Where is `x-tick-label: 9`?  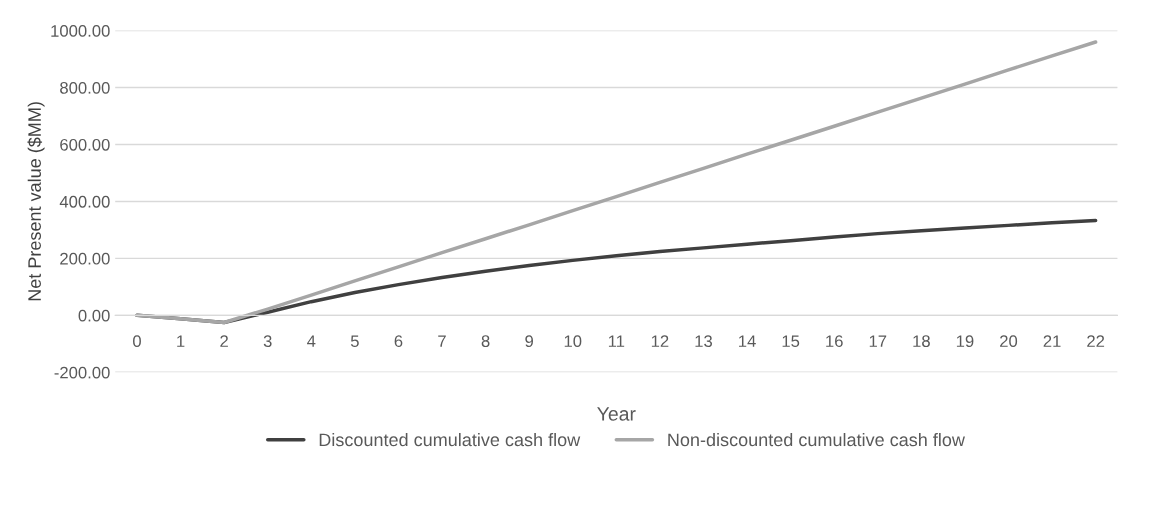
x-tick-label: 9 is located at coordinates (529, 341).